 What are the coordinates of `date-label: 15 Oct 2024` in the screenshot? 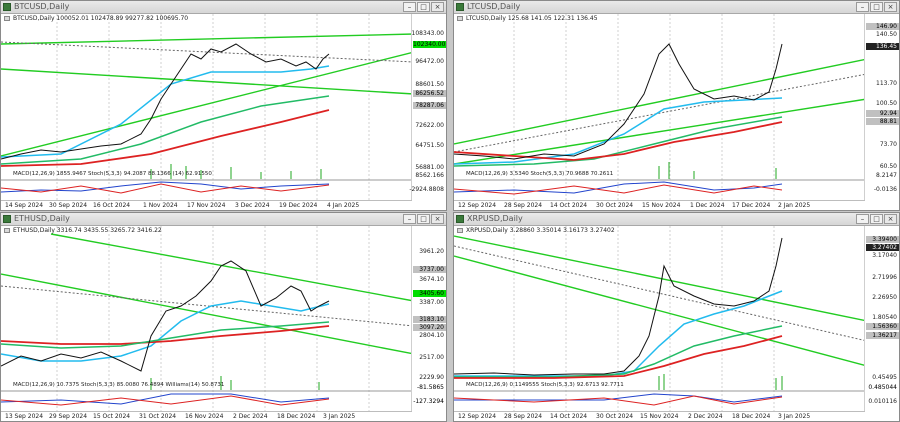 It's located at (112, 416).